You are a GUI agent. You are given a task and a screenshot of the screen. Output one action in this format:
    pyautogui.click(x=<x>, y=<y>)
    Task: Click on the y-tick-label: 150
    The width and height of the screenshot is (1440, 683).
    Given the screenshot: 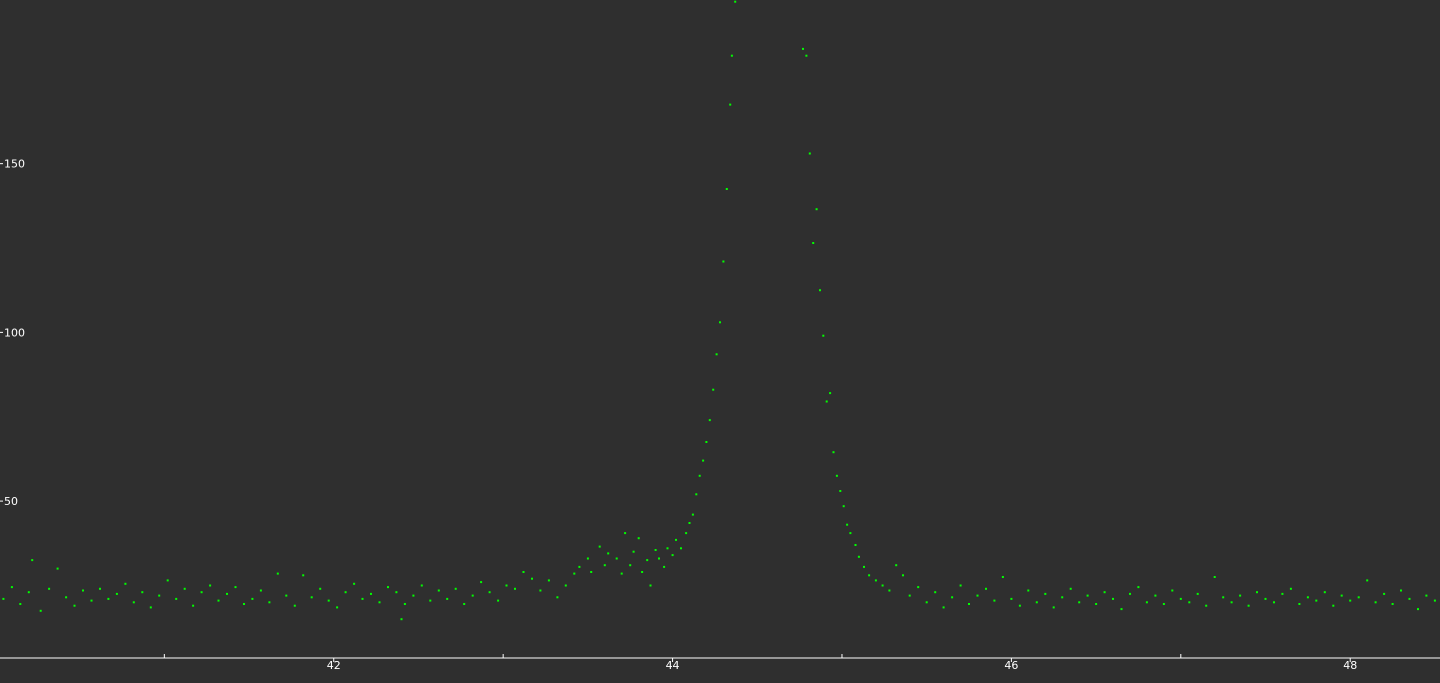 What is the action you would take?
    pyautogui.click(x=14, y=164)
    